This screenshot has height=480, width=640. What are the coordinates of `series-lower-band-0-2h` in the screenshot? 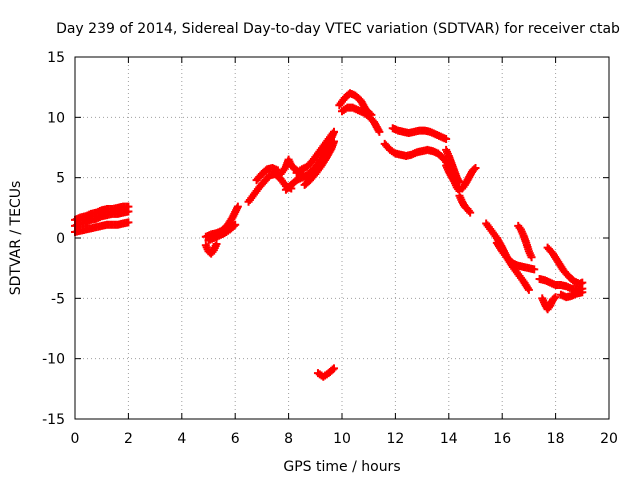 It's located at (102, 227).